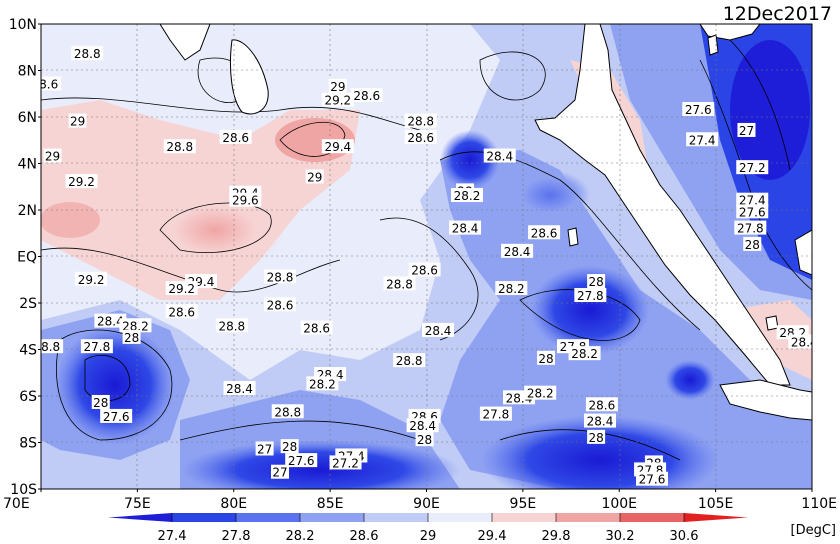  Describe the element at coordinates (495, 414) in the screenshot. I see `contour-label: 27.8` at that location.